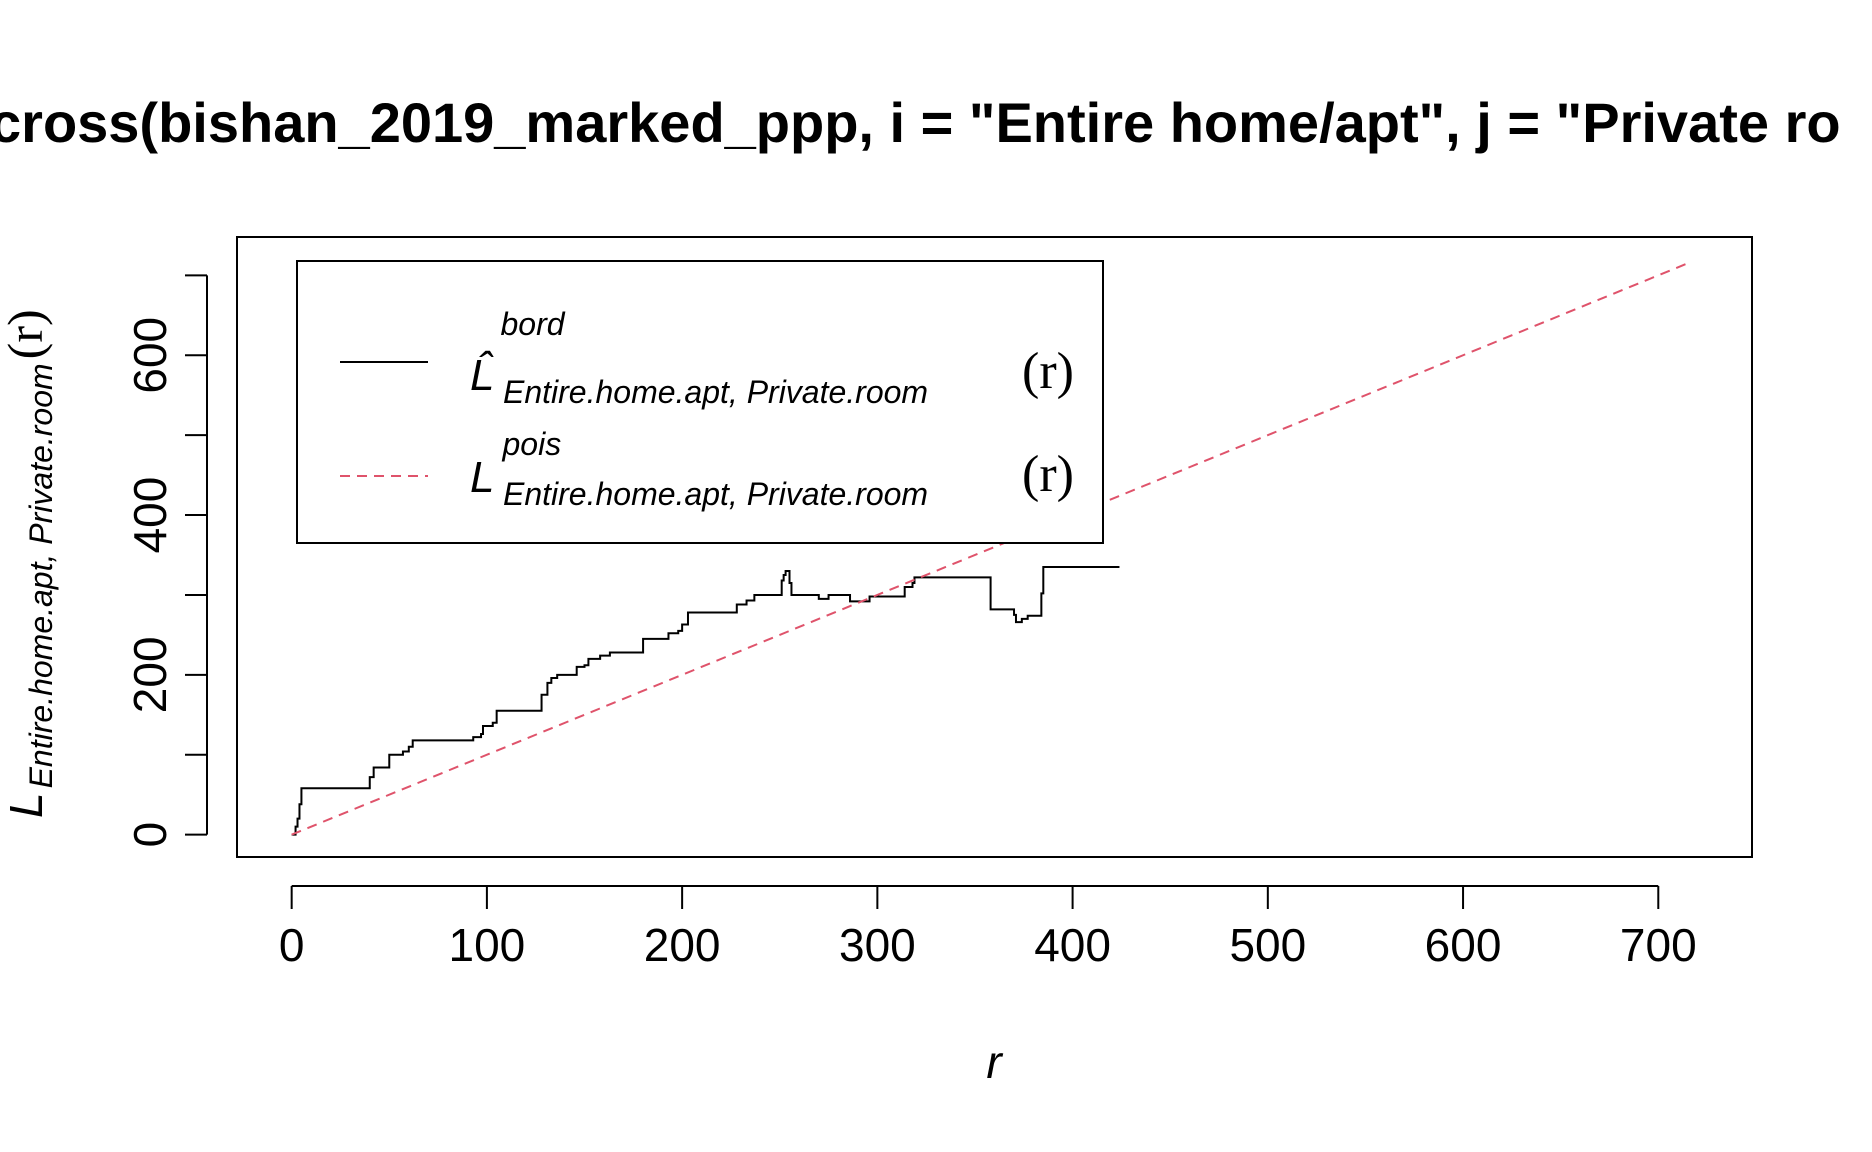 The width and height of the screenshot is (1872, 1152). I want to click on legend-bord-arg: (r), so click(1048, 371).